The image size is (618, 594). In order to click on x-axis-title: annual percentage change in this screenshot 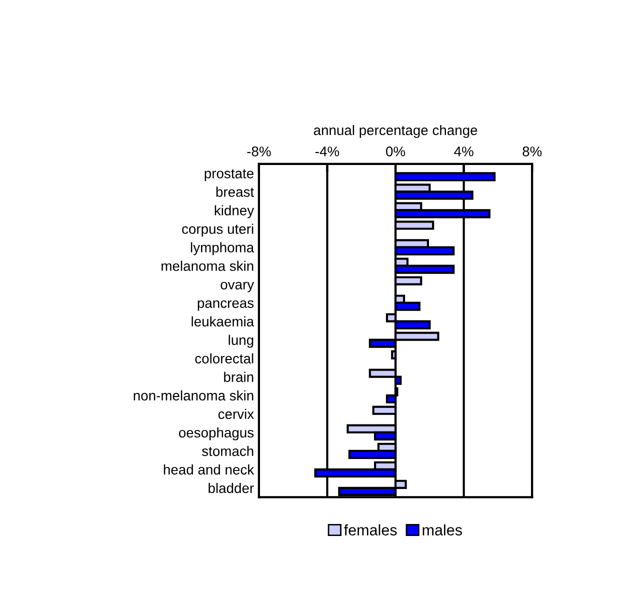, I will do `click(396, 131)`.